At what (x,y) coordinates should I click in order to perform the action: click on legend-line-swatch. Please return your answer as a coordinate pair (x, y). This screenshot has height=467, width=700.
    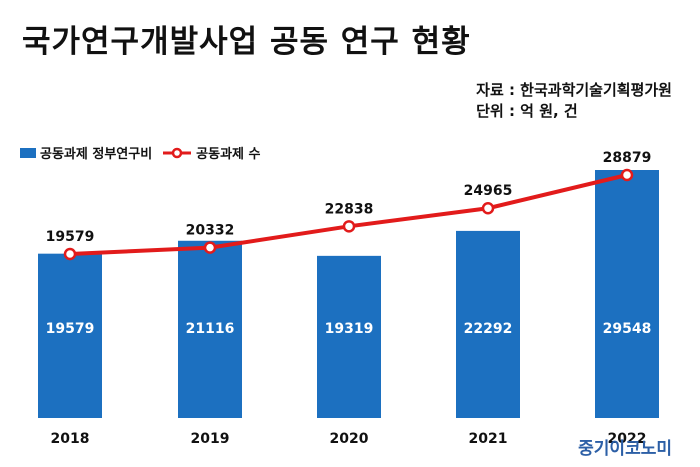
    Looking at the image, I should click on (177, 152).